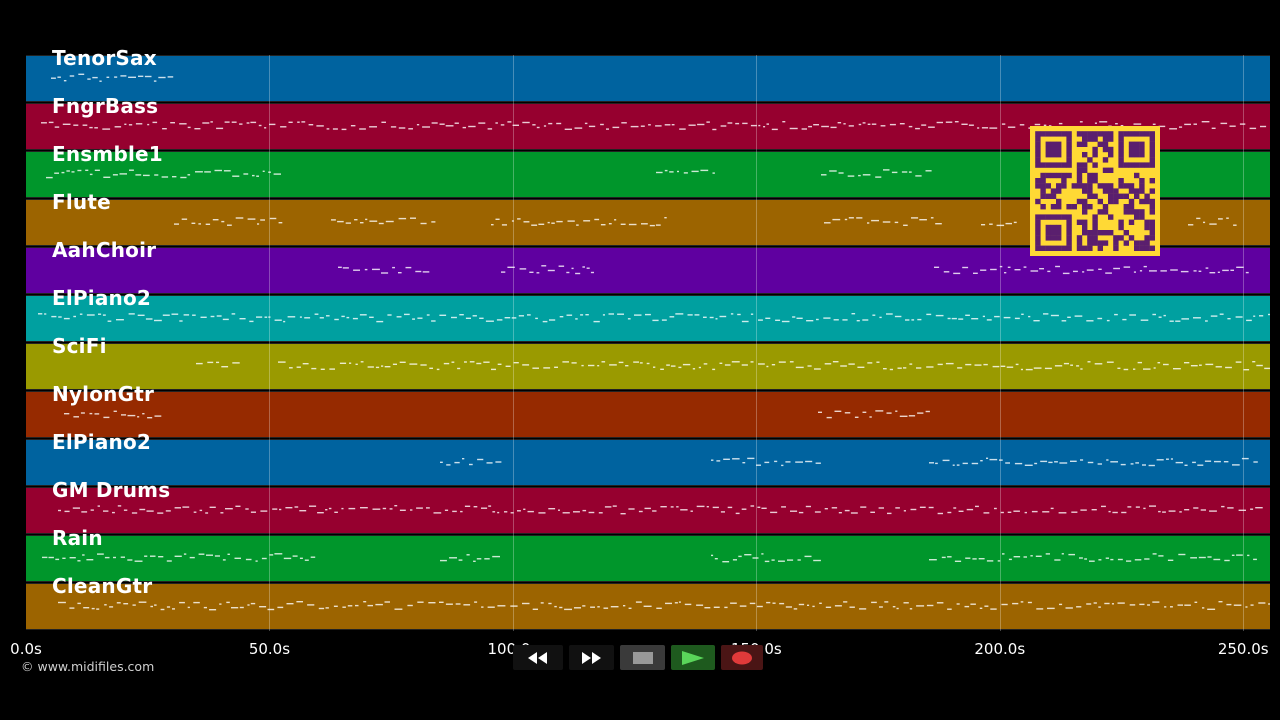 Image resolution: width=1280 pixels, height=720 pixels. Describe the element at coordinates (26, 649) in the screenshot. I see `time-tick-label: 0.0s` at that location.